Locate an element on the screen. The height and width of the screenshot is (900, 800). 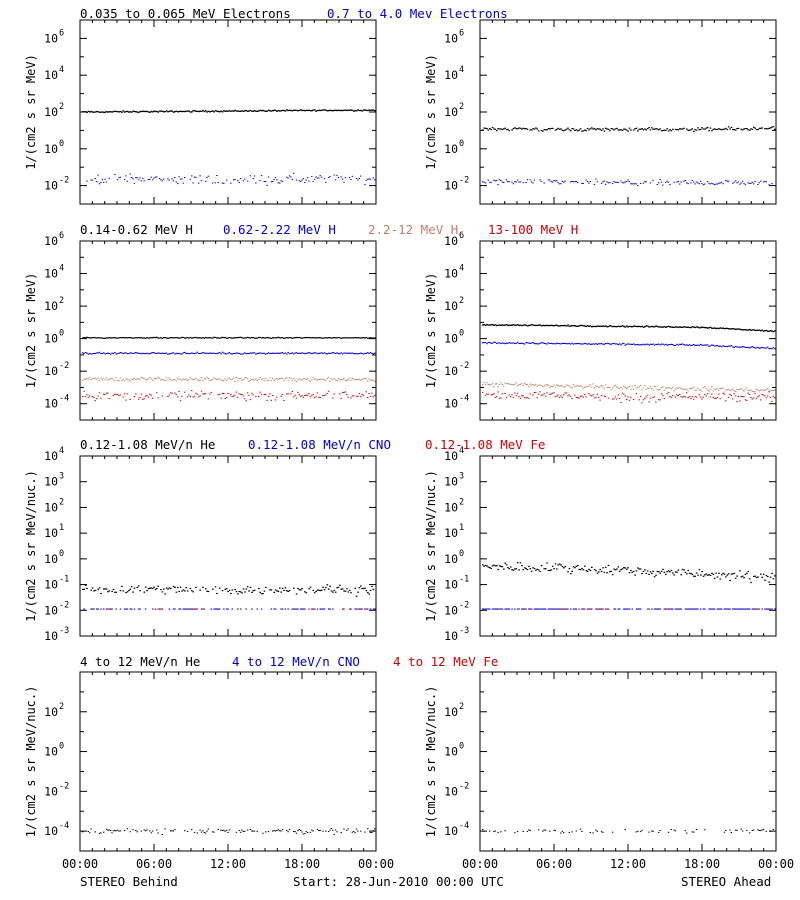
header-cno-low: 0.12-1.08 MeV/n CNO is located at coordinates (319, 444).